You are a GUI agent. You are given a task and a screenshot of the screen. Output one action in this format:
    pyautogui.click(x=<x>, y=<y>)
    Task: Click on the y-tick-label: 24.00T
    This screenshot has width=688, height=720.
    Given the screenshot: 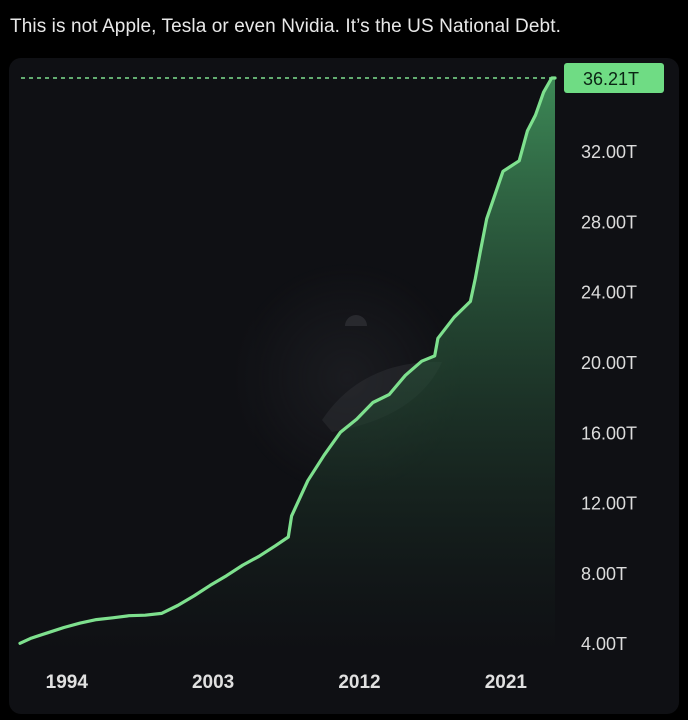 What is the action you would take?
    pyautogui.click(x=609, y=293)
    